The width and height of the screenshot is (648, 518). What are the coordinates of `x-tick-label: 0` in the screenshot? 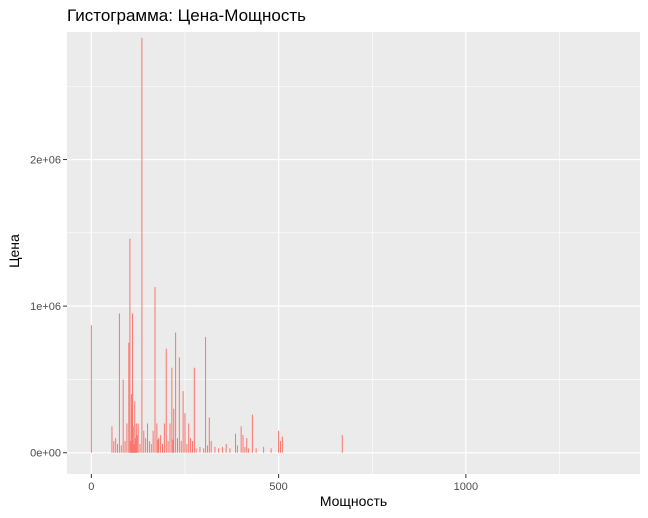 It's located at (91, 487).